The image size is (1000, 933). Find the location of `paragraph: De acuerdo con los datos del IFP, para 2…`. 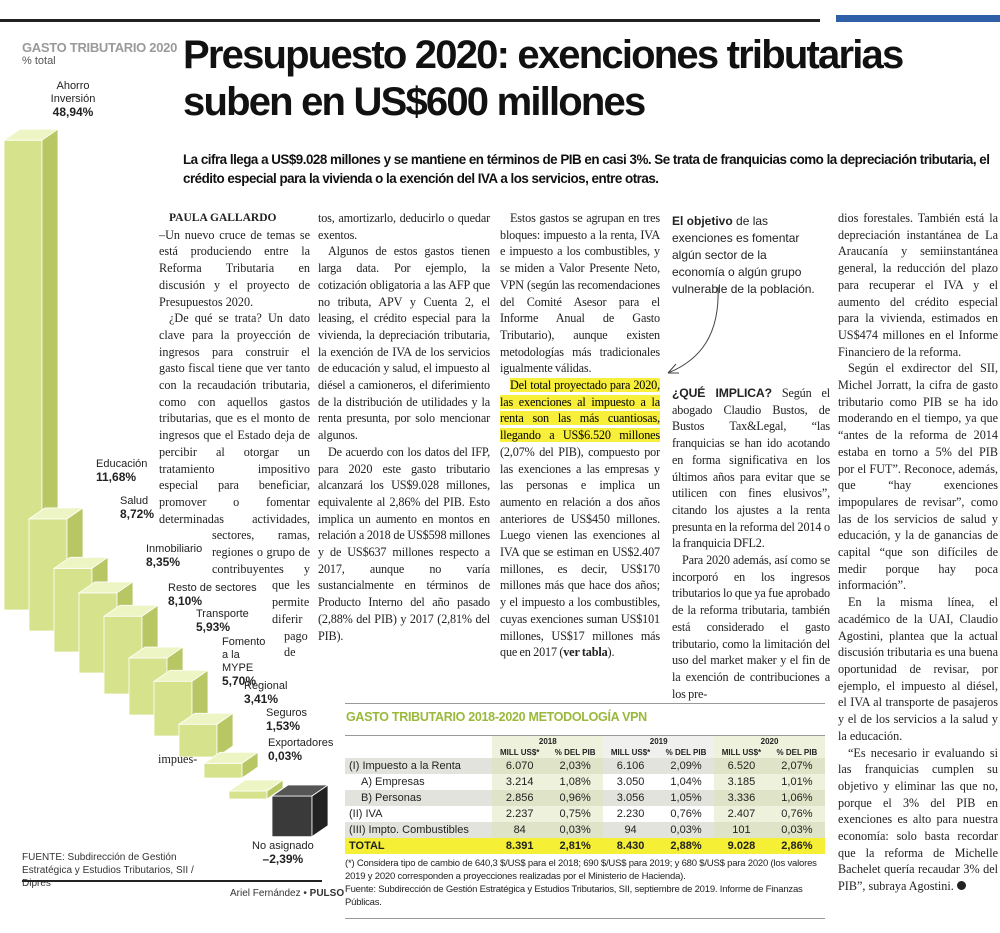

paragraph: De acuerdo con los datos del IFP, para 2… is located at coordinates (404, 543).